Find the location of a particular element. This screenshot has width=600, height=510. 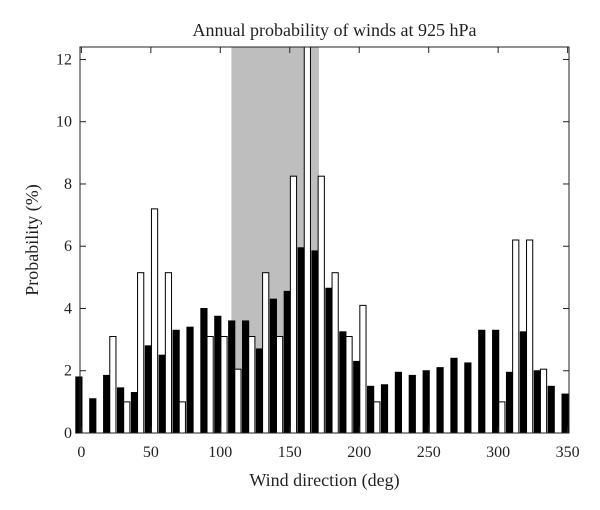

chart-title: Annual probability of winds at 925 hPa is located at coordinates (335, 30).